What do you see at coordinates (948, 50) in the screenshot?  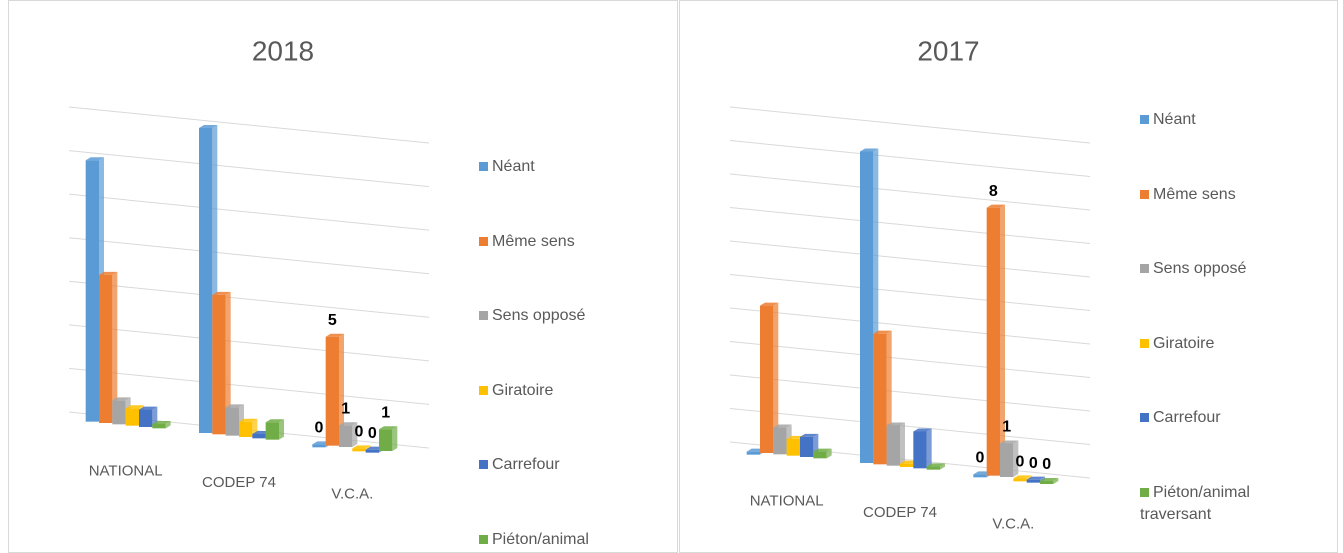 I see `chart-title: 2017` at bounding box center [948, 50].